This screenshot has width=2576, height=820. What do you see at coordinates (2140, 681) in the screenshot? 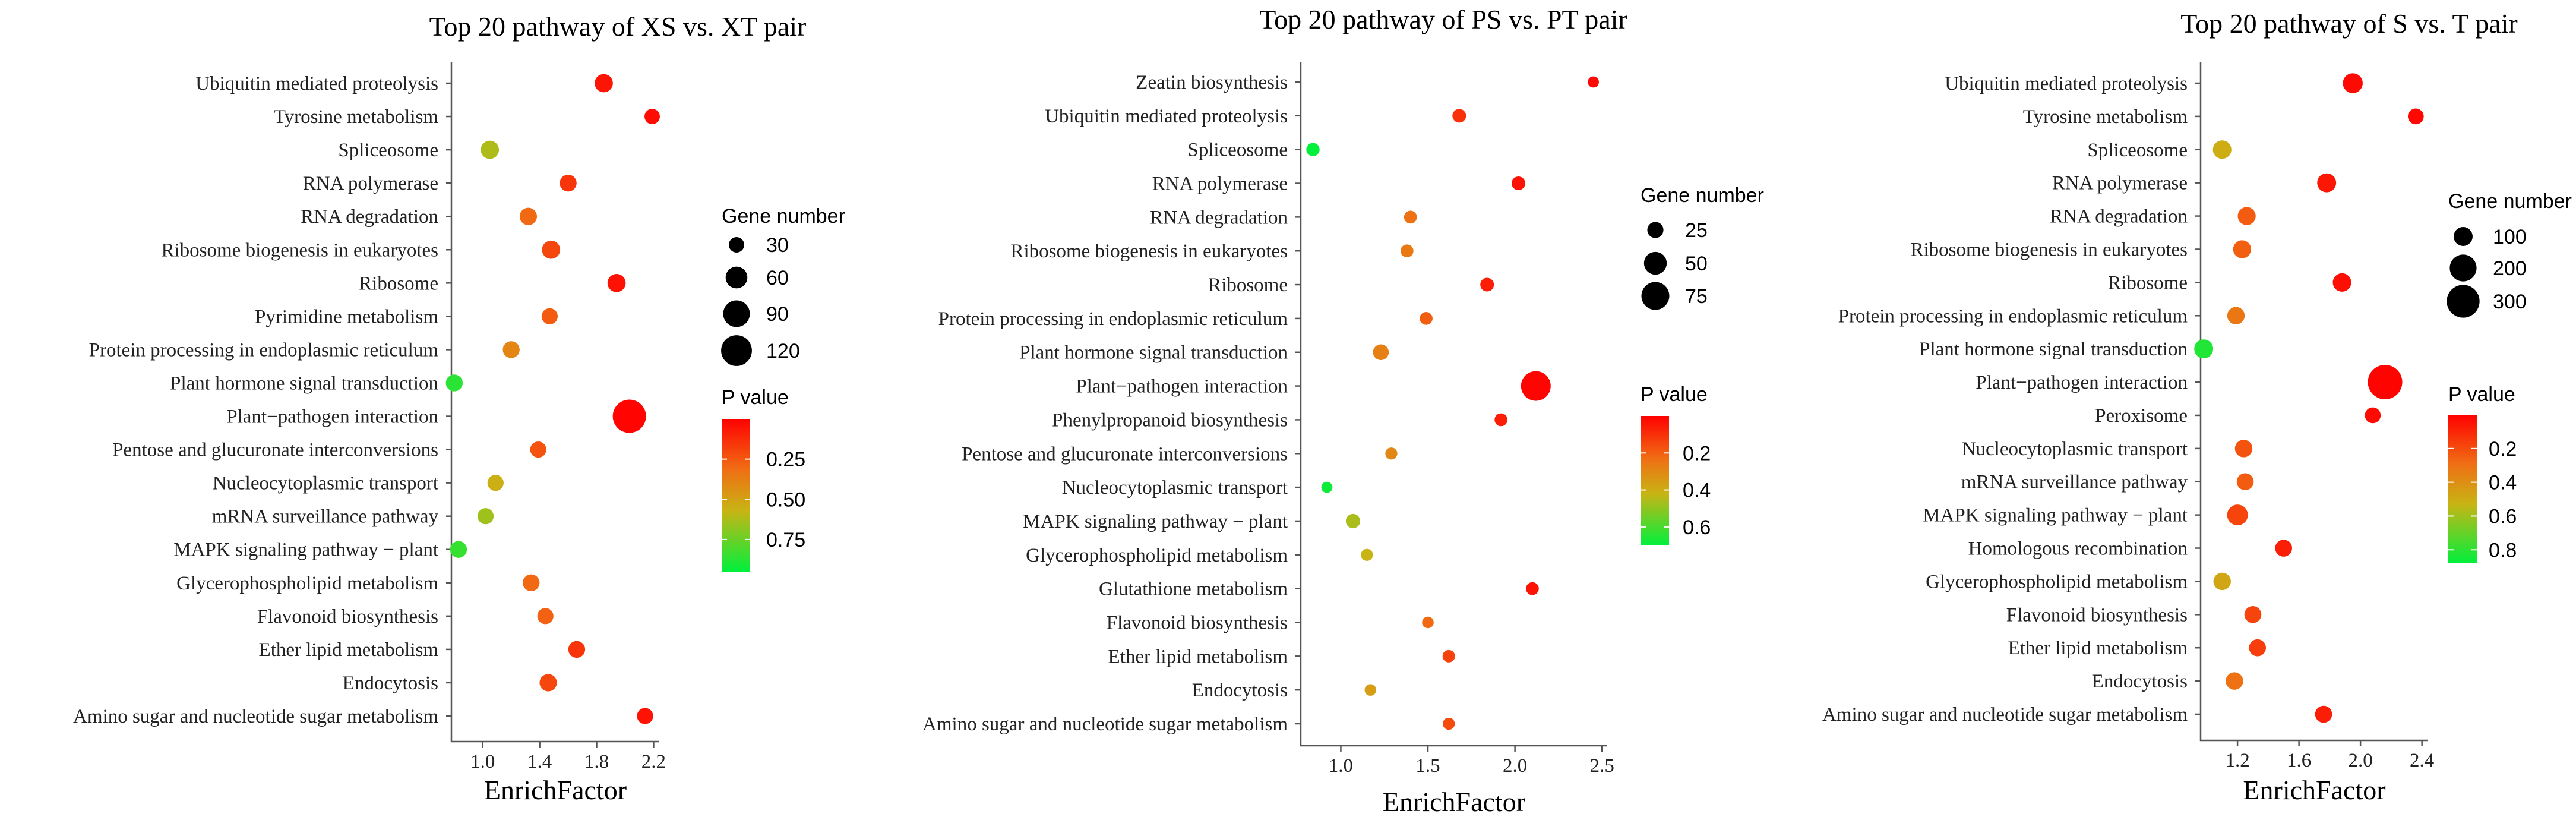
I see `pathway-label: Endocytosis` at bounding box center [2140, 681].